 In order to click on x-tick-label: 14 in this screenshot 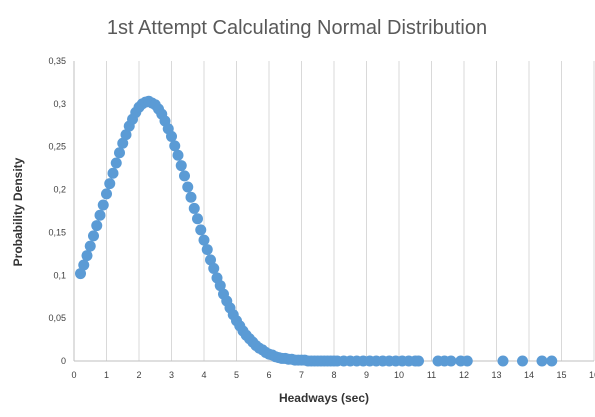, I will do `click(529, 375)`.